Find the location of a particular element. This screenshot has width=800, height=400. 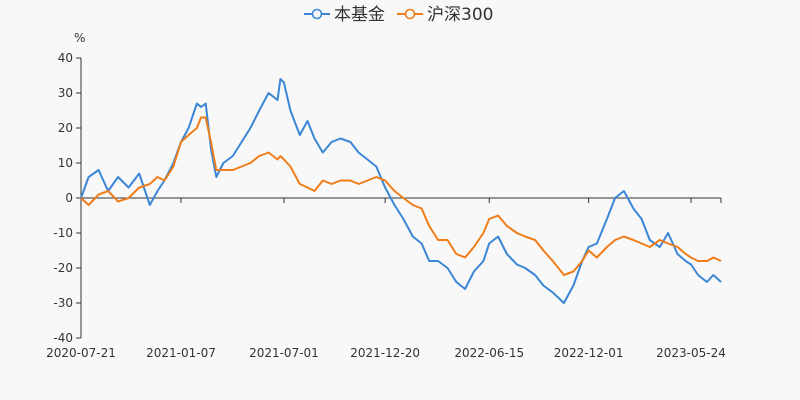

x-tick-label: 2022-06-15 is located at coordinates (489, 353).